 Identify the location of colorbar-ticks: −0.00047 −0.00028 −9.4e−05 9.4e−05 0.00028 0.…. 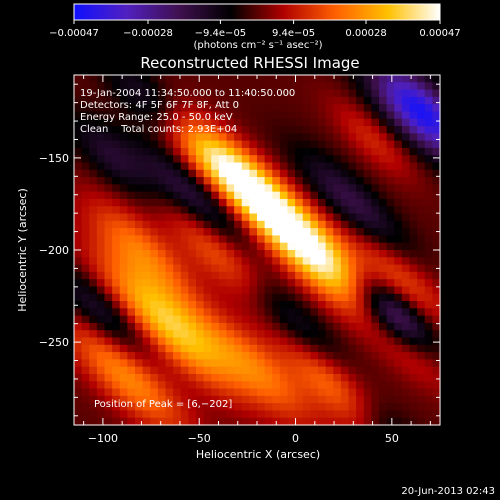
(255, 29).